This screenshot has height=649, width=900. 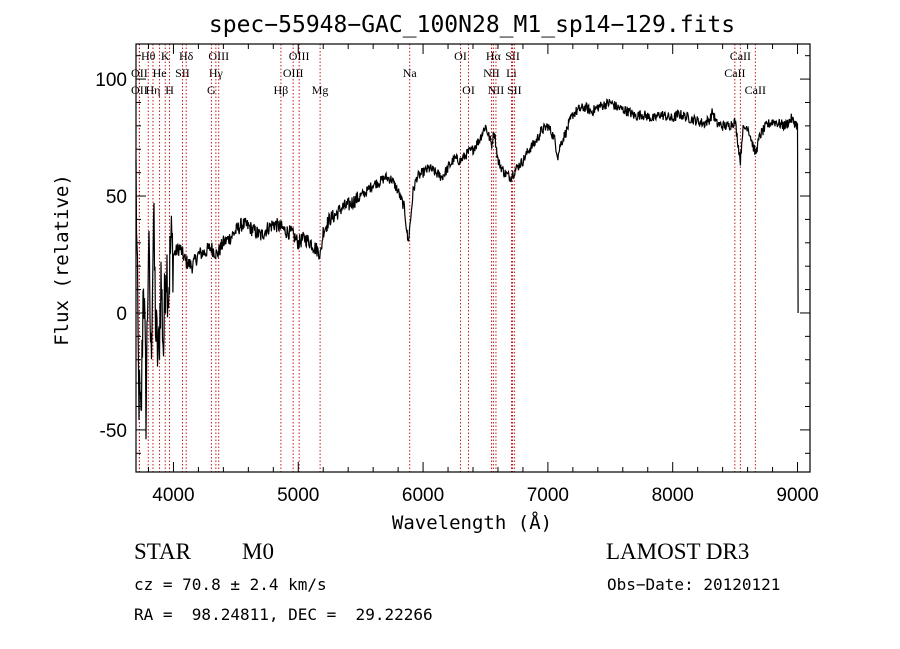 I want to click on spectral-line-label: Hβ, so click(x=281, y=90).